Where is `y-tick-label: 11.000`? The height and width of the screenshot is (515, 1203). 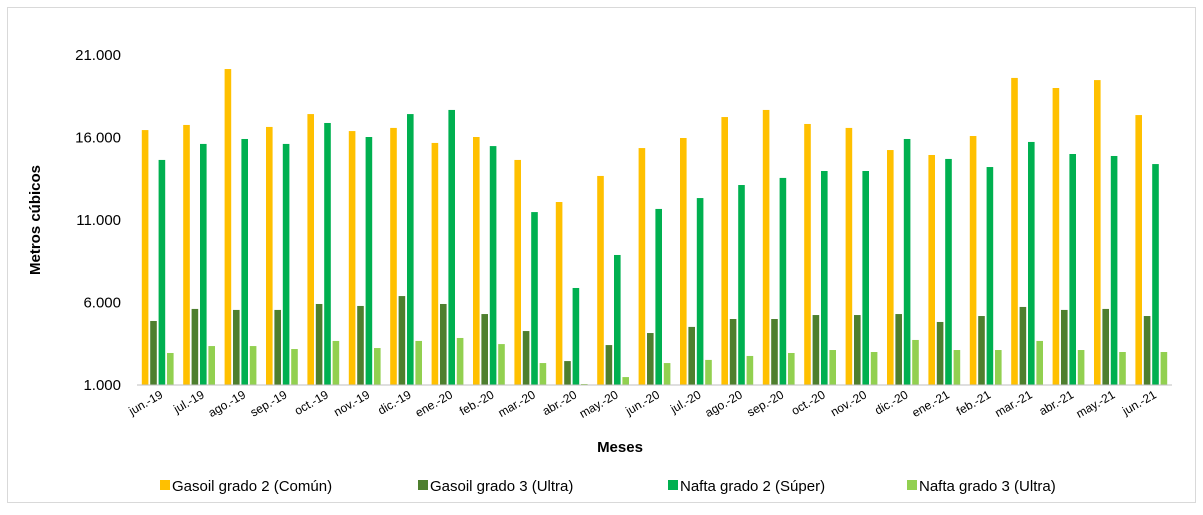 y-tick-label: 11.000 is located at coordinates (98, 220).